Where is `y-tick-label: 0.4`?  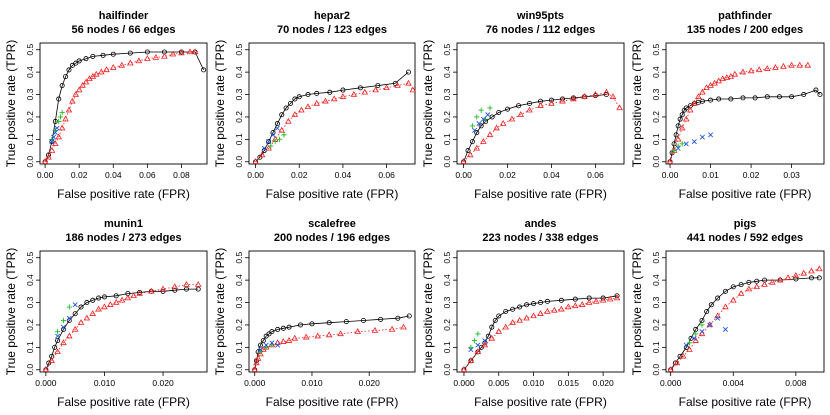
y-tick-label: 0.4 is located at coordinates (656, 280).